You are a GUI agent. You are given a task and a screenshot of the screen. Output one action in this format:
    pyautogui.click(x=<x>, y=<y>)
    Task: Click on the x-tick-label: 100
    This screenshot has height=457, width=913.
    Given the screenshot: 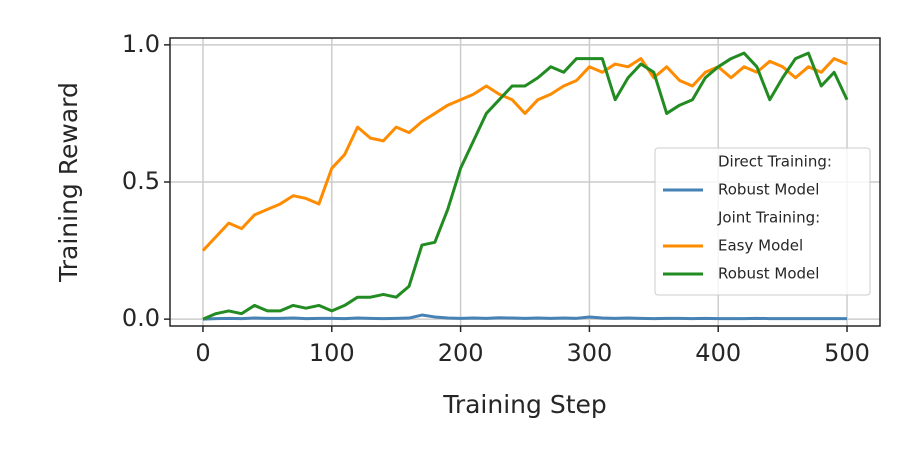 What is the action you would take?
    pyautogui.click(x=332, y=353)
    